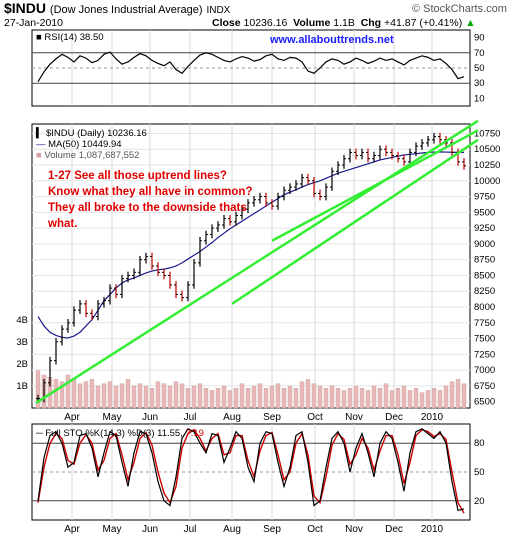  Describe the element at coordinates (394, 529) in the screenshot. I see `sto-x-tick-label: Dec` at that location.